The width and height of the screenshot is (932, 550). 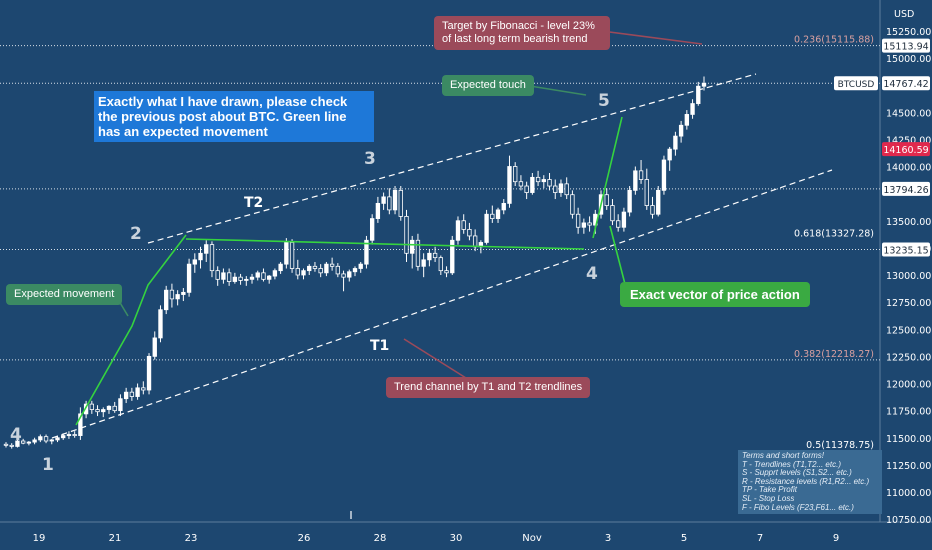 I want to click on symbol-tag, so click(x=856, y=83).